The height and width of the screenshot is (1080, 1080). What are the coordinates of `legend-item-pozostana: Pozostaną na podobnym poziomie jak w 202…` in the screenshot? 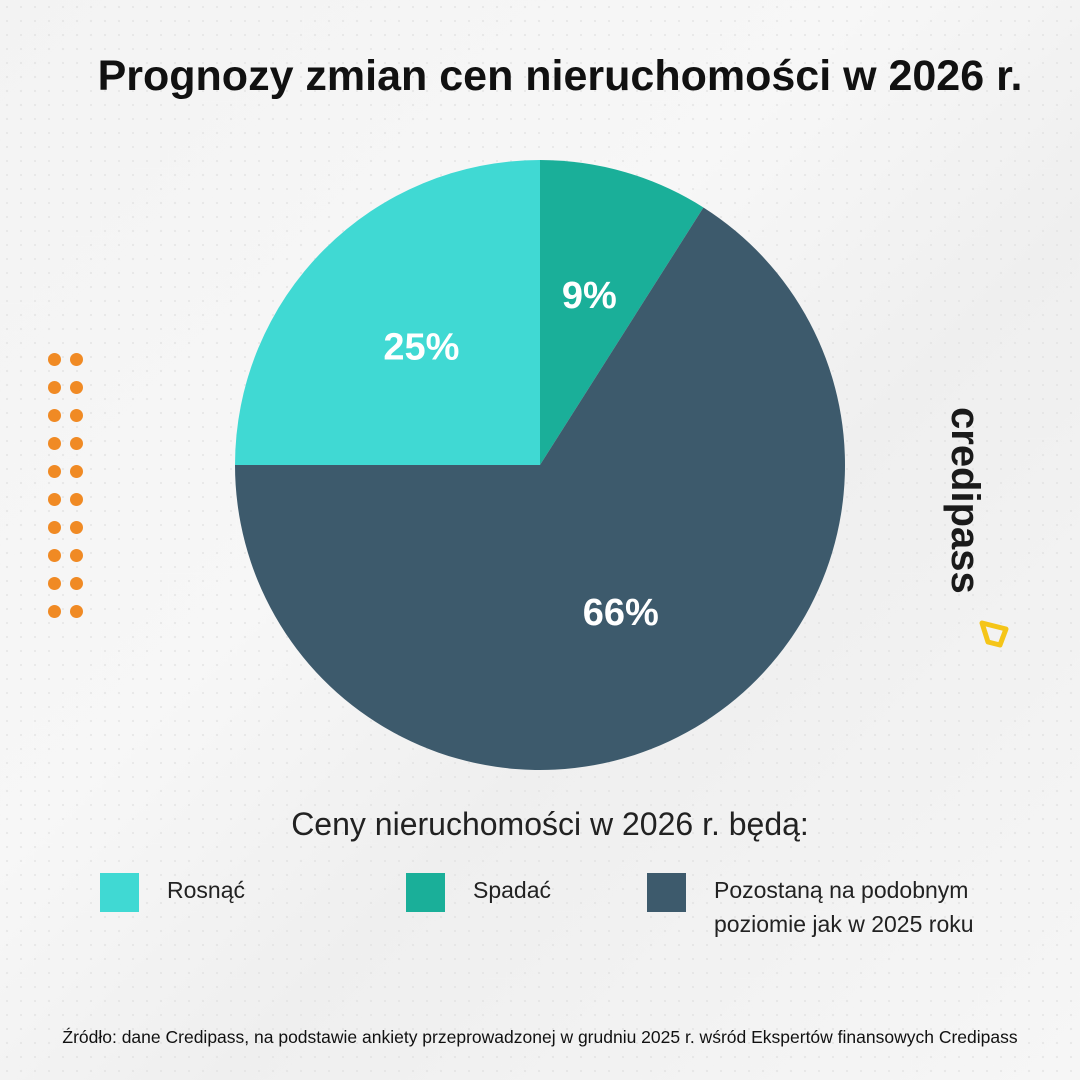 It's located at (810, 907).